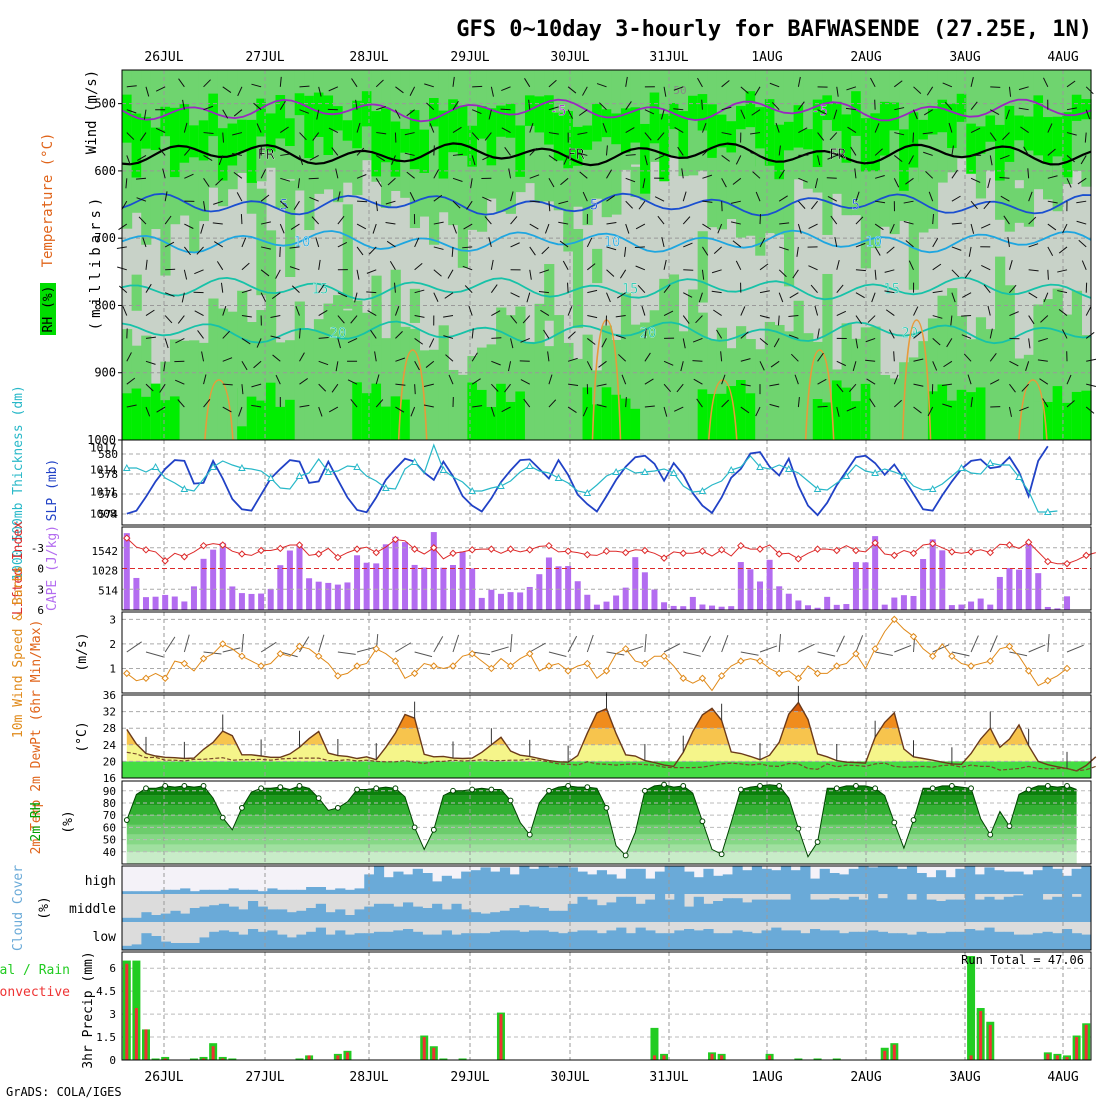 Image resolution: width=1100 pixels, height=1100 pixels. What do you see at coordinates (52, 490) in the screenshot?
I see `slp-ylabel: SLP (mb)` at bounding box center [52, 490].